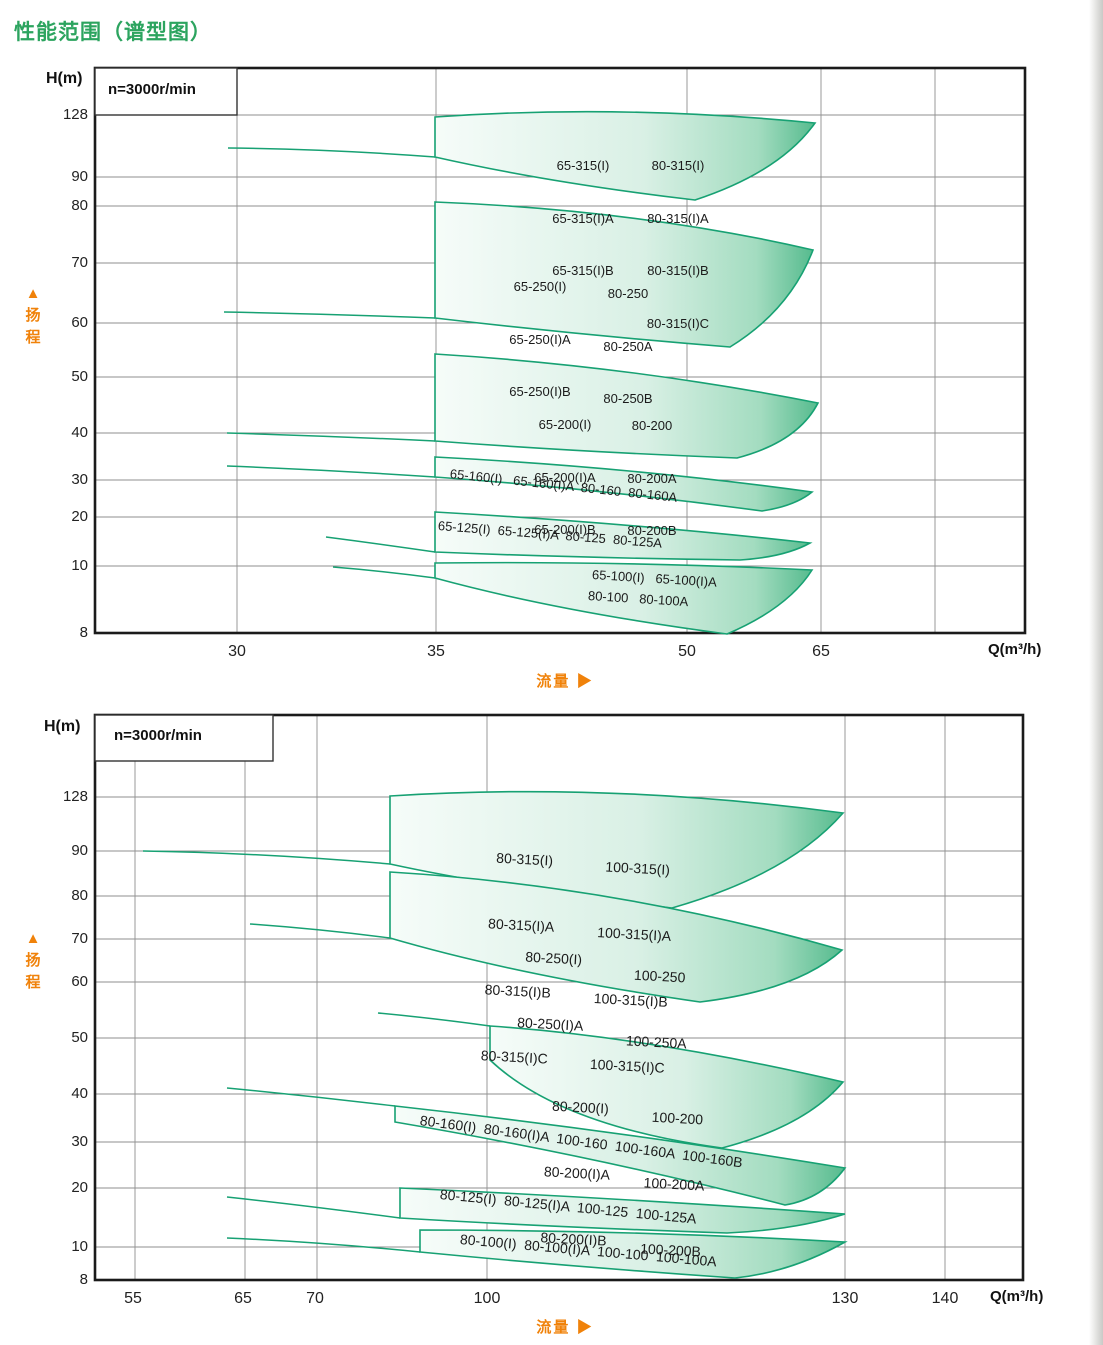 The height and width of the screenshot is (1345, 1103). I want to click on page-edge-shadow, so click(1096, 672).